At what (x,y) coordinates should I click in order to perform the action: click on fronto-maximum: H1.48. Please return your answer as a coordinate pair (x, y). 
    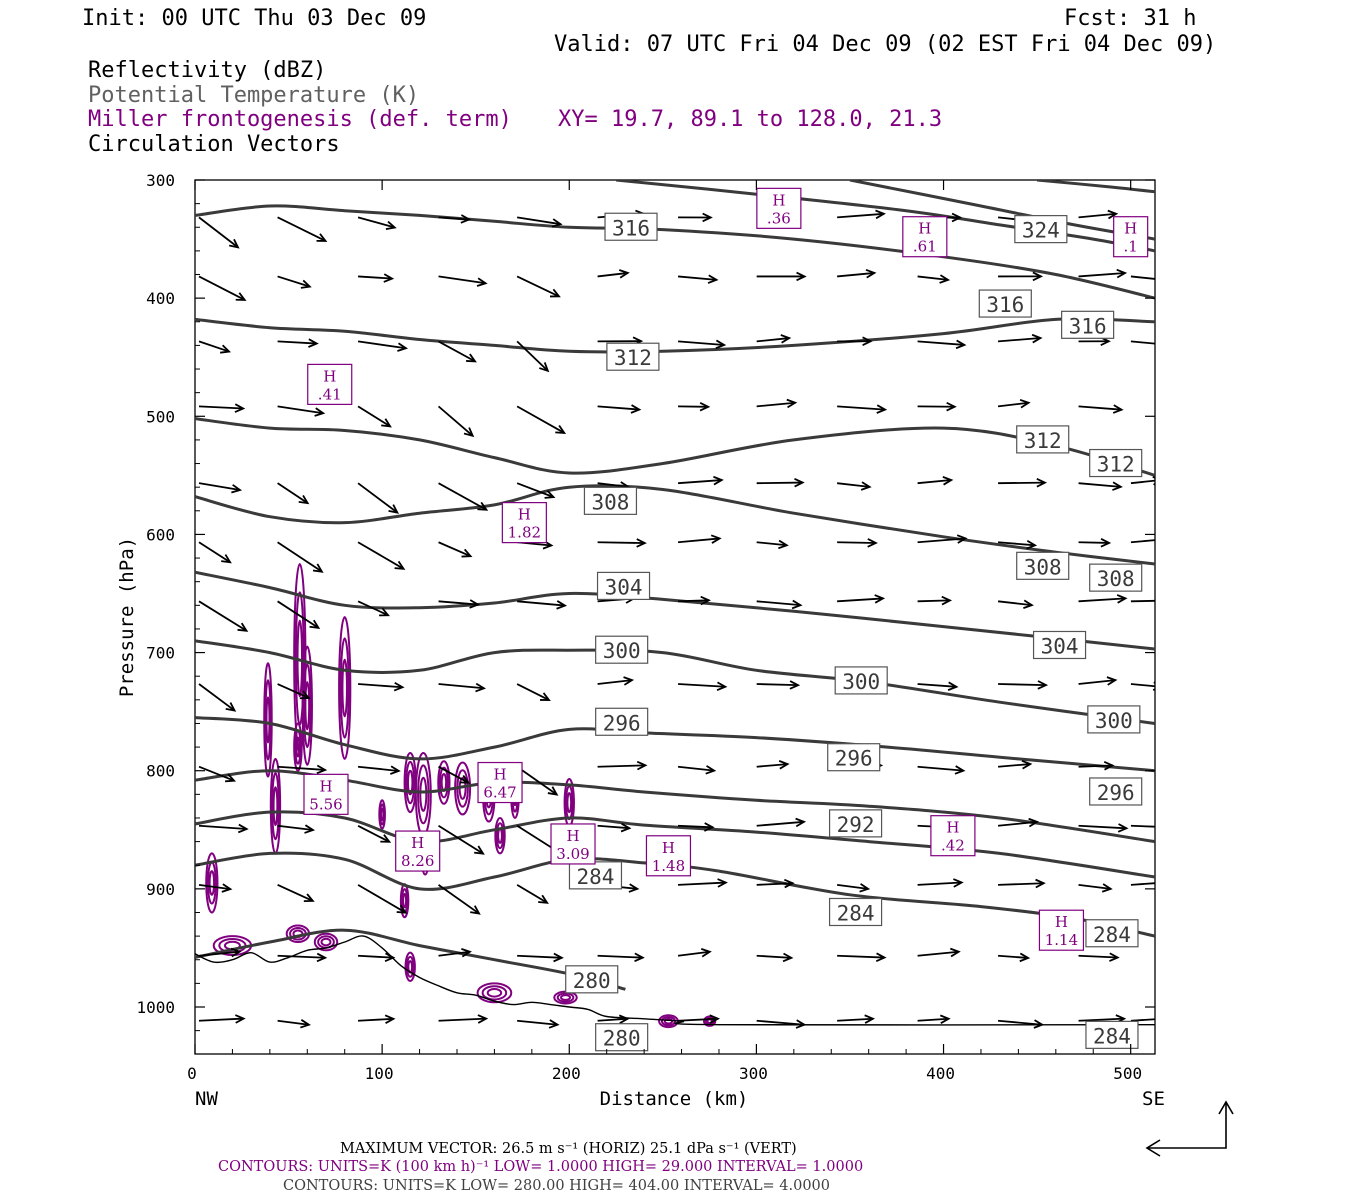
    Looking at the image, I should click on (668, 856).